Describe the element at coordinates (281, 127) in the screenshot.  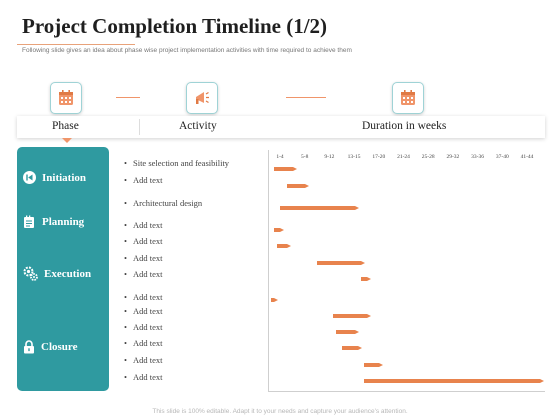
I see `column-header-bar: Phase Activity Duration in weeks` at that location.